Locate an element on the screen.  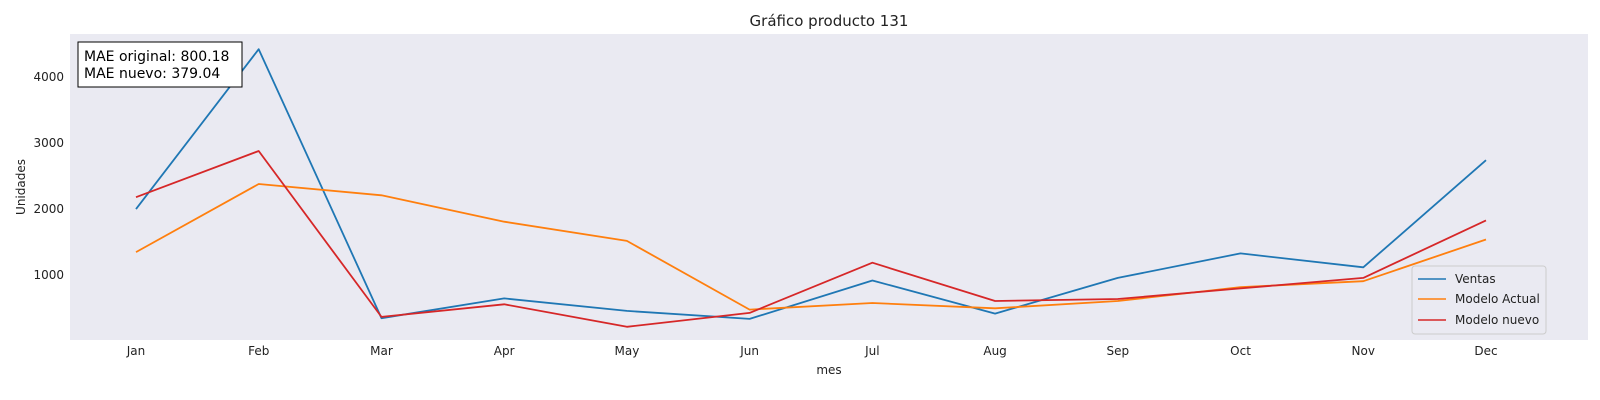
mae-annotation-box is located at coordinates (160, 64).